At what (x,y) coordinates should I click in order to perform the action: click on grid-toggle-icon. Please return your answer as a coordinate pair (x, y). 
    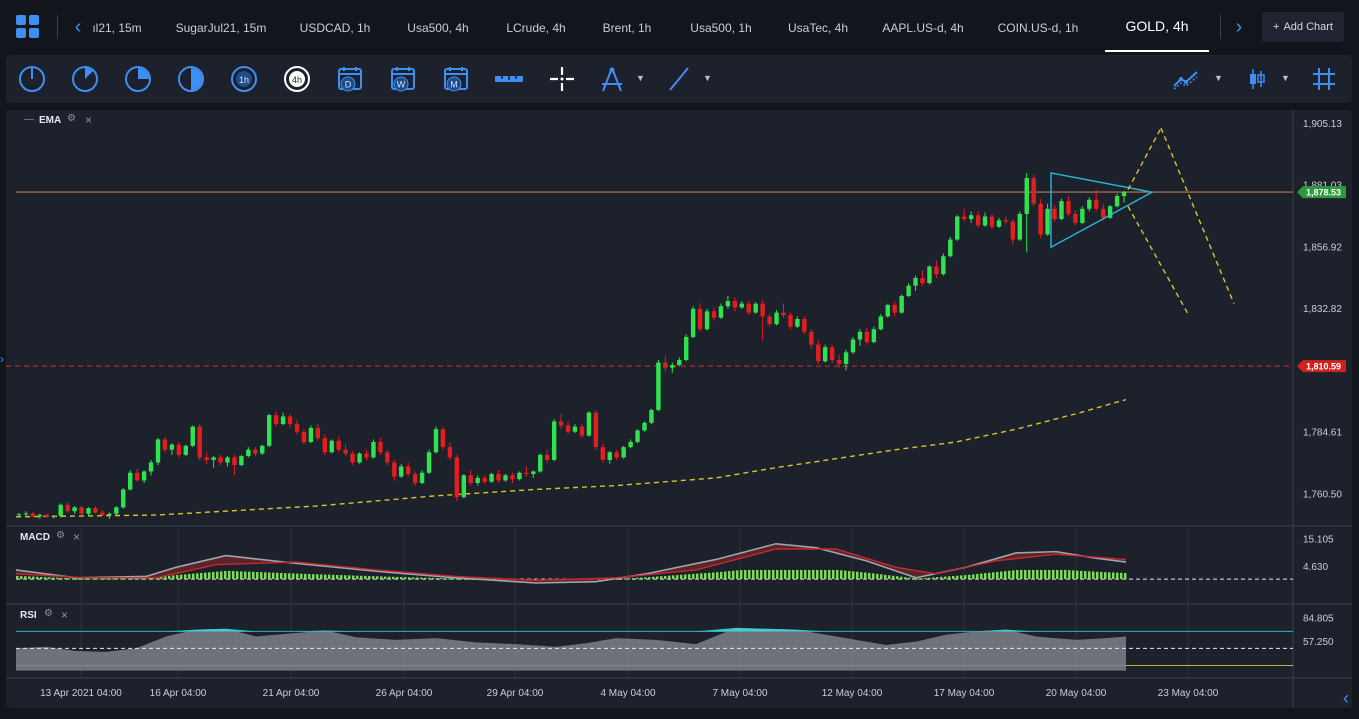
    Looking at the image, I should click on (1324, 79).